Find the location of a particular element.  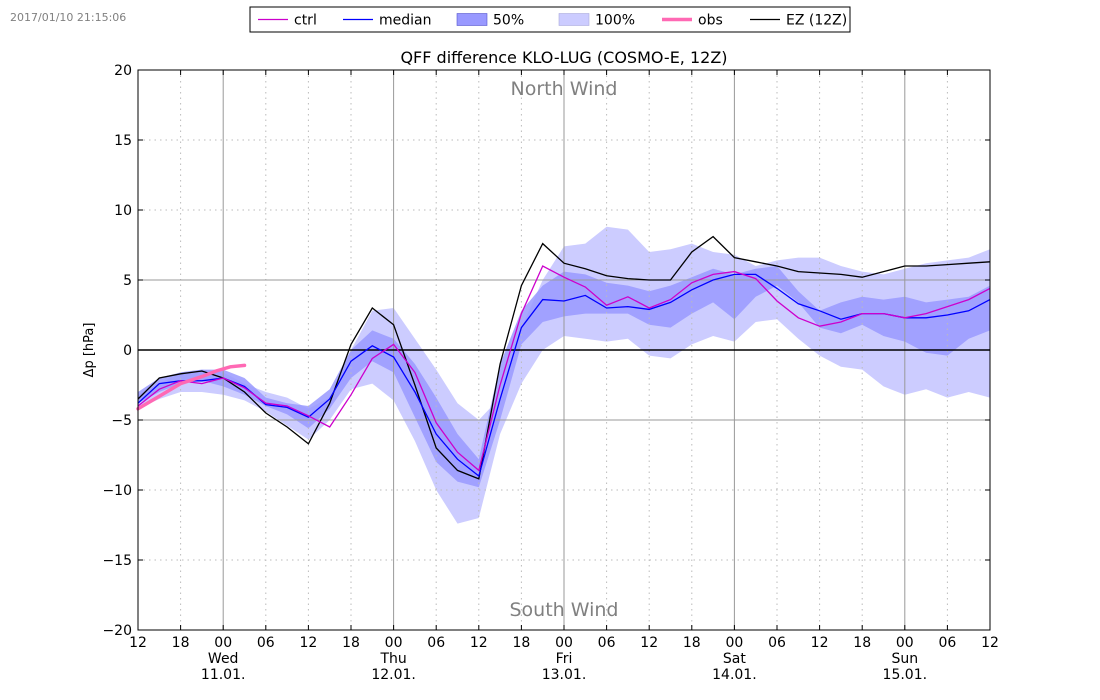

day-label: Wed is located at coordinates (223, 659).